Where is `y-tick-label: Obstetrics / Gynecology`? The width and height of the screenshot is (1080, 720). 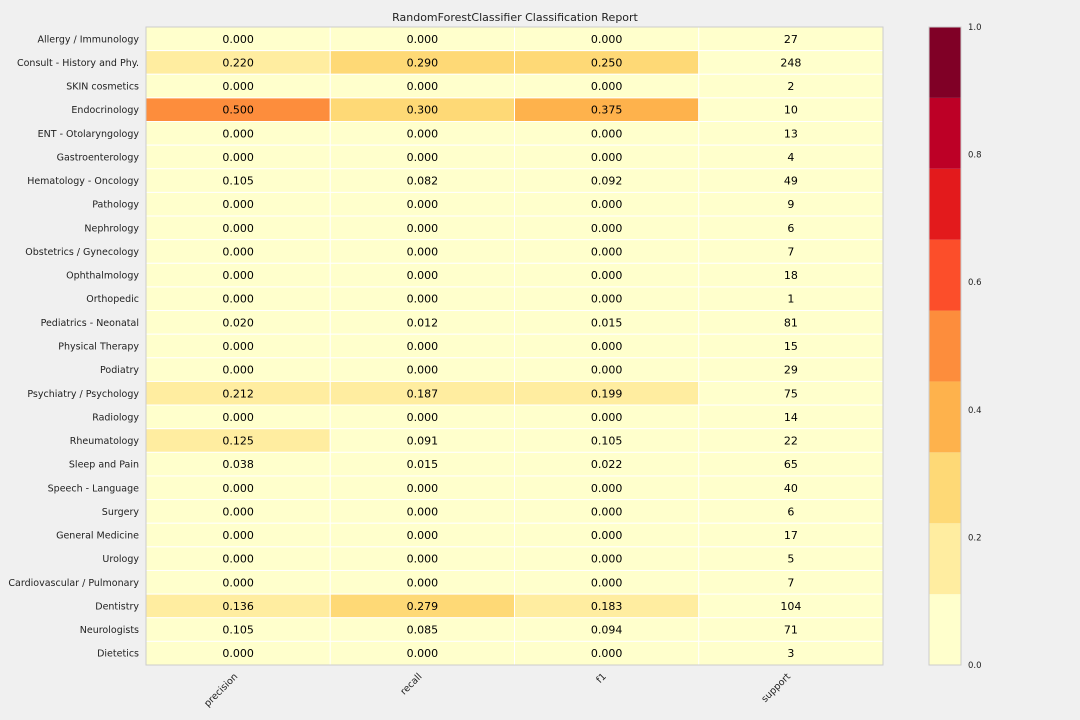 y-tick-label: Obstetrics / Gynecology is located at coordinates (82, 252).